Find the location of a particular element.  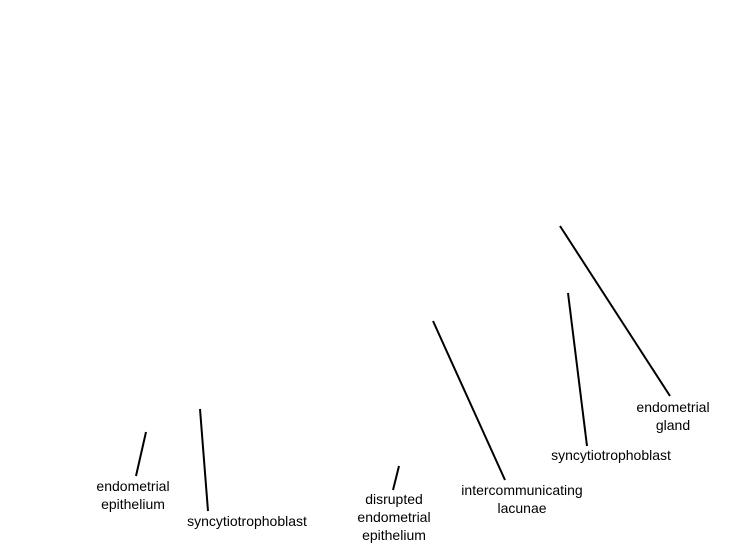

label-syncytiotrophoblast-left-line-1: syncytiotrophoblast is located at coordinates (247, 521).